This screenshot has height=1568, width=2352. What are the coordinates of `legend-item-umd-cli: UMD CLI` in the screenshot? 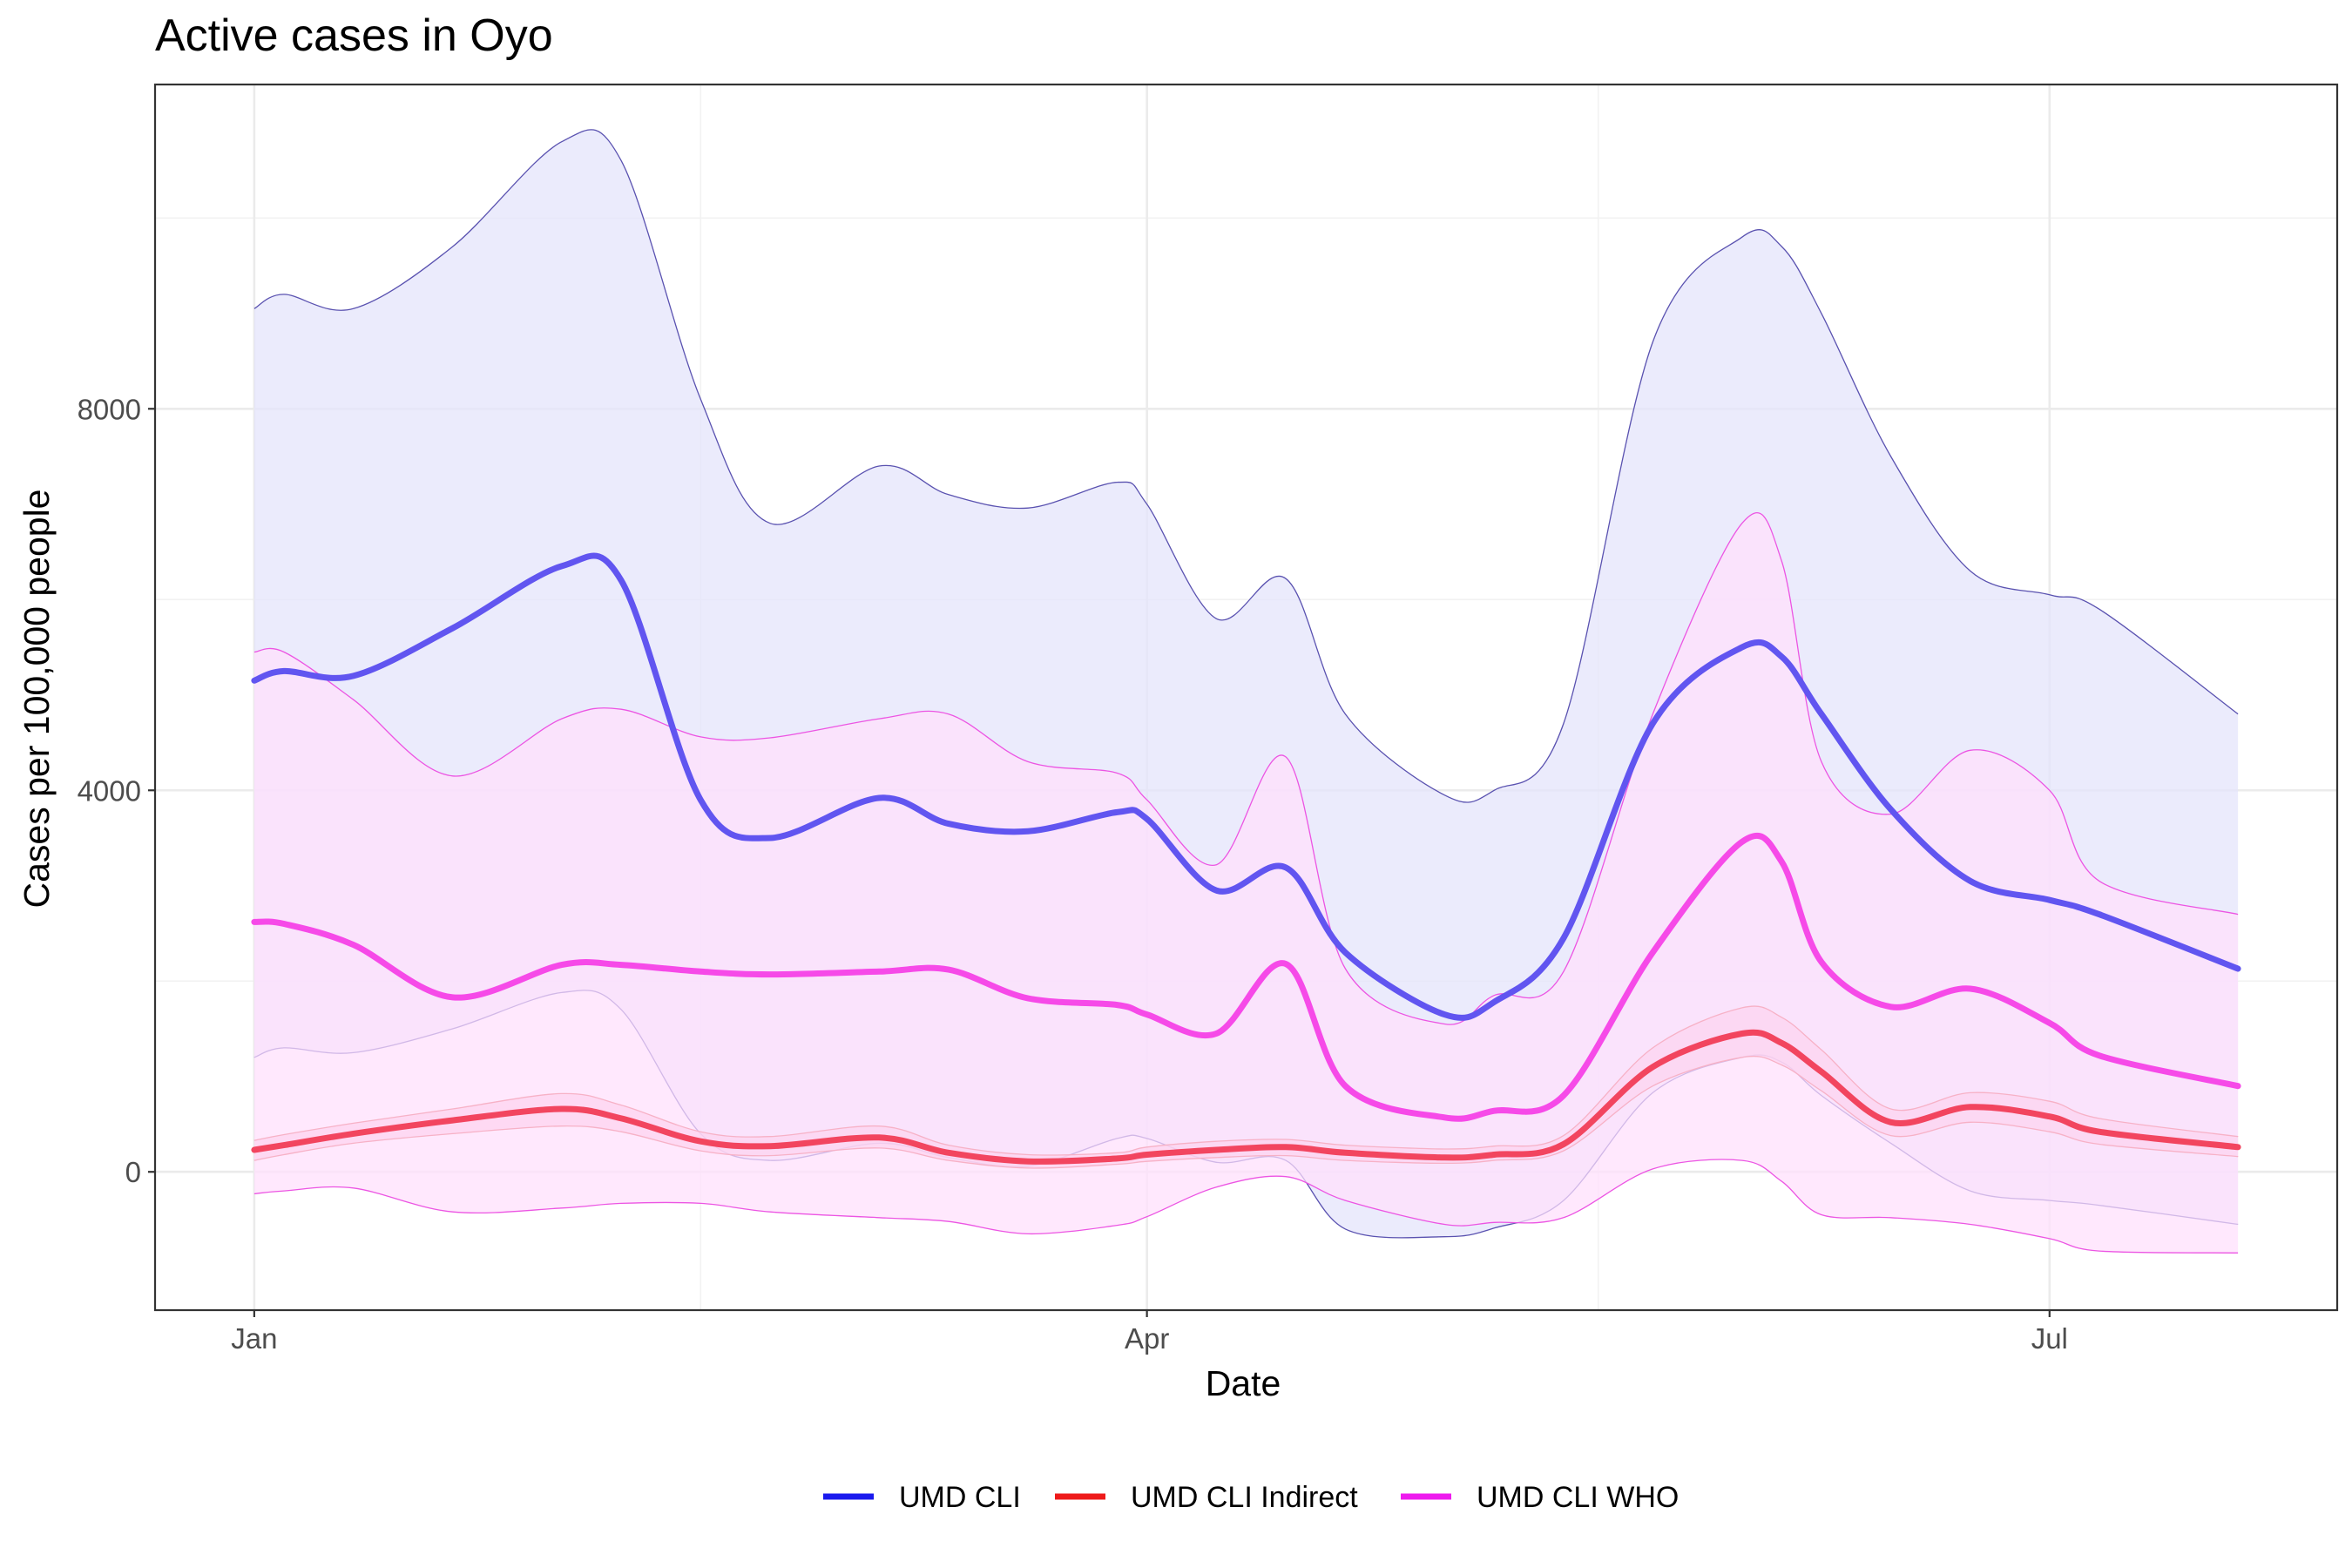 It's located at (922, 1497).